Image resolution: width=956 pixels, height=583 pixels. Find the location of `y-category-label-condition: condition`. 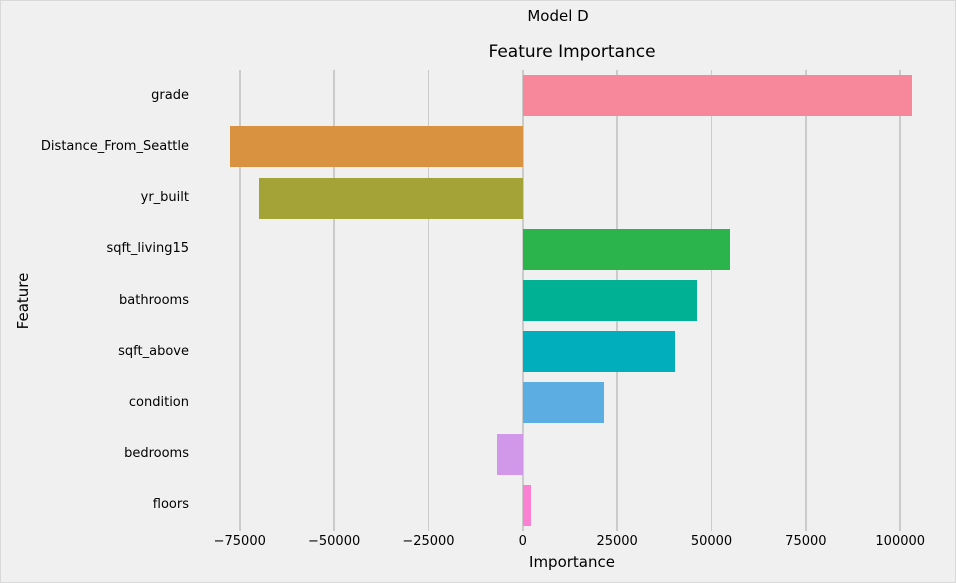

y-category-label-condition: condition is located at coordinates (158, 402).